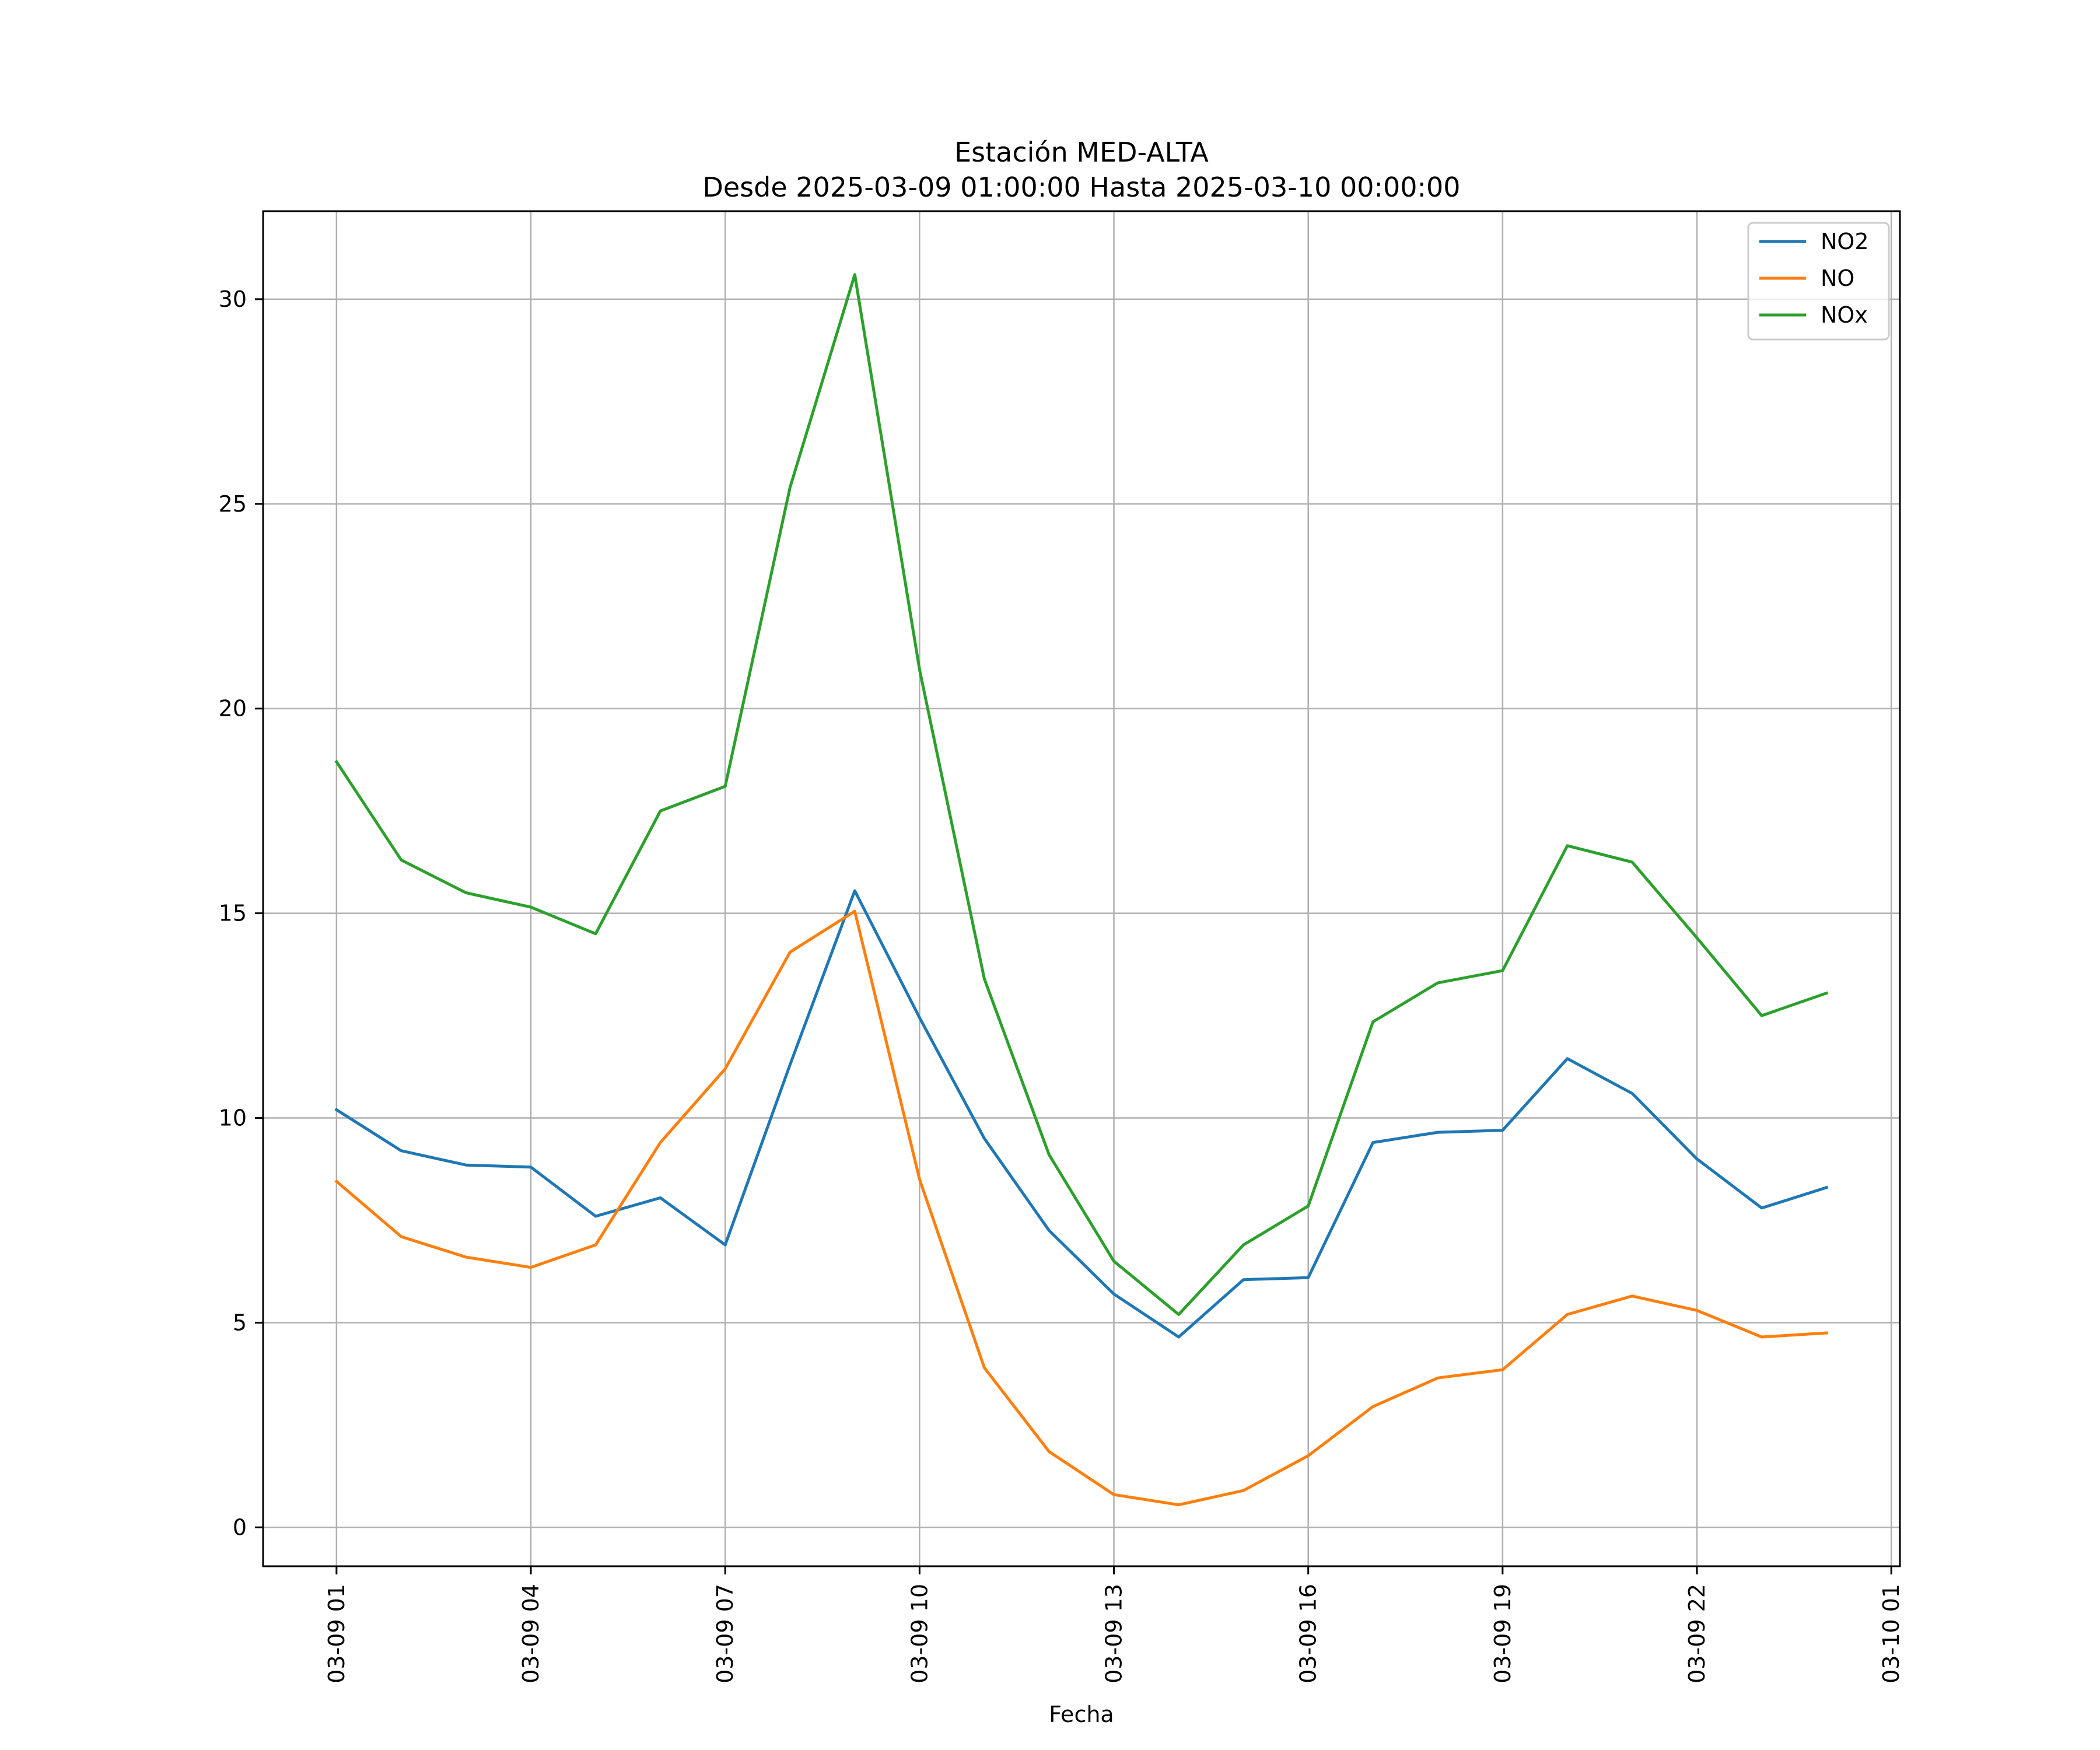 Image resolution: width=2100 pixels, height=1750 pixels. What do you see at coordinates (1081, 152) in the screenshot?
I see `chart-title: Estación MED-ALTA` at bounding box center [1081, 152].